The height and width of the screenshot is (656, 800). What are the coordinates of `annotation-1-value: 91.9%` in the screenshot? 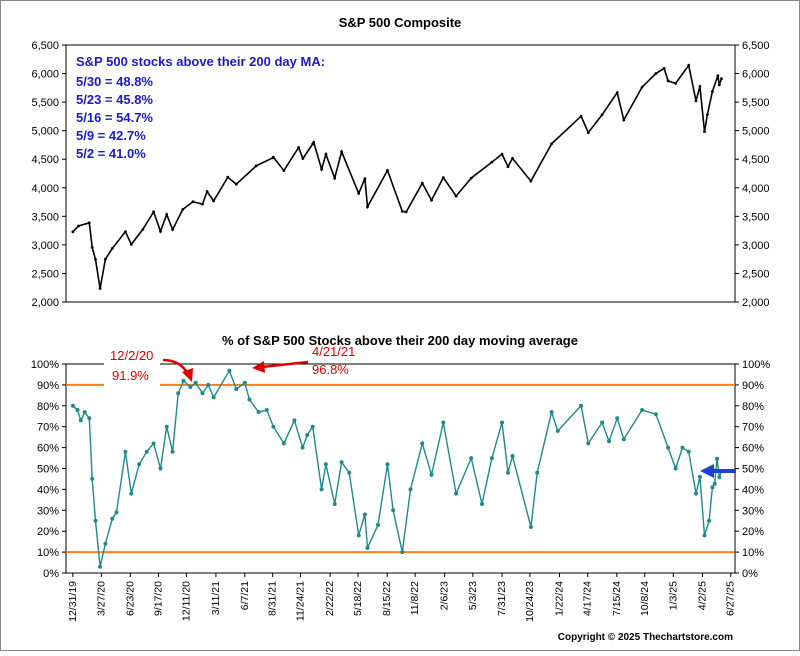 It's located at (130, 375).